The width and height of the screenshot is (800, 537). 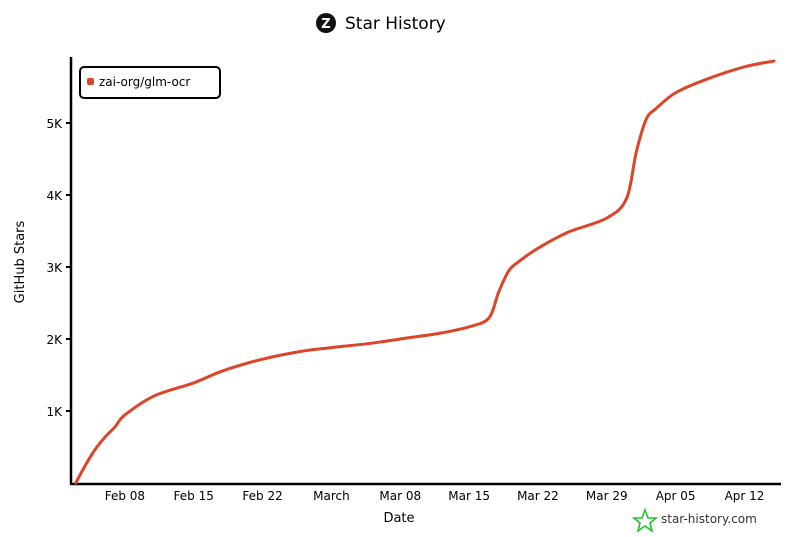 I want to click on x-tick-label: Mar 15, so click(x=469, y=496).